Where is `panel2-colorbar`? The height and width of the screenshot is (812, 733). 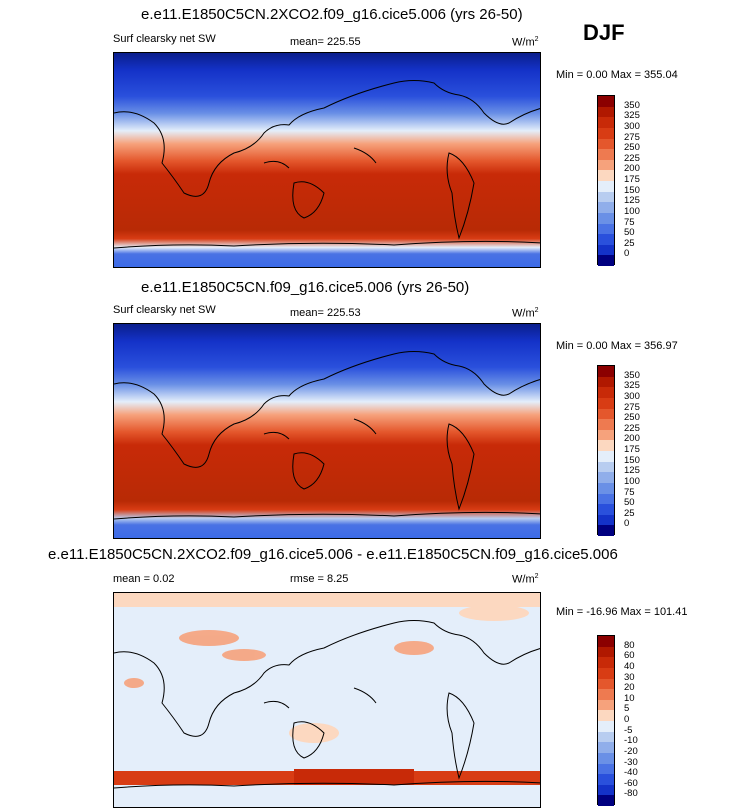 panel2-colorbar is located at coordinates (606, 450).